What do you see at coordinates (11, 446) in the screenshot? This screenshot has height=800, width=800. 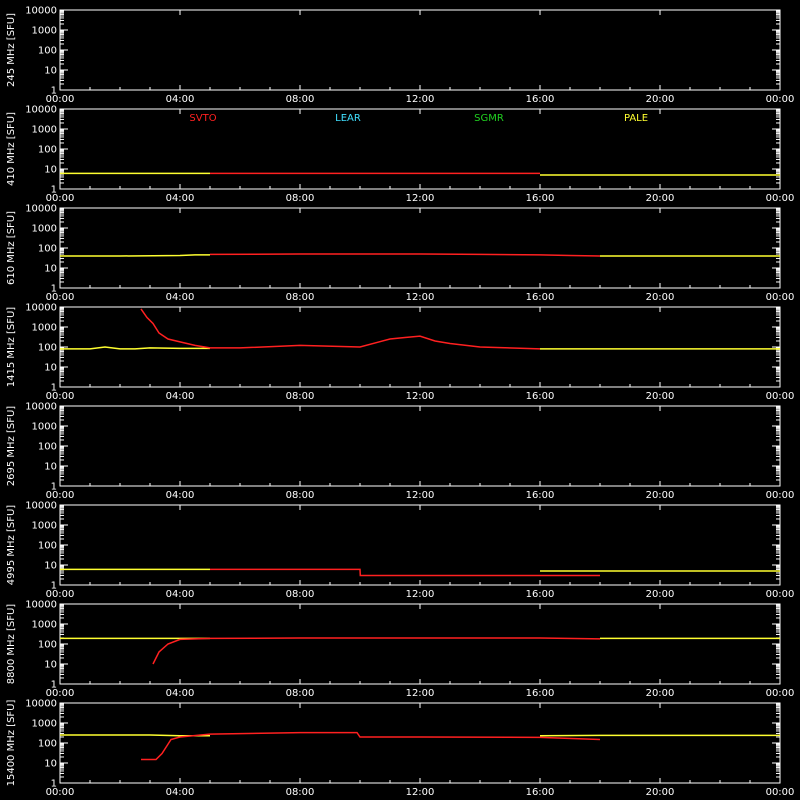 I see `panel-ylabel: 2695 MHz [SFU]` at bounding box center [11, 446].